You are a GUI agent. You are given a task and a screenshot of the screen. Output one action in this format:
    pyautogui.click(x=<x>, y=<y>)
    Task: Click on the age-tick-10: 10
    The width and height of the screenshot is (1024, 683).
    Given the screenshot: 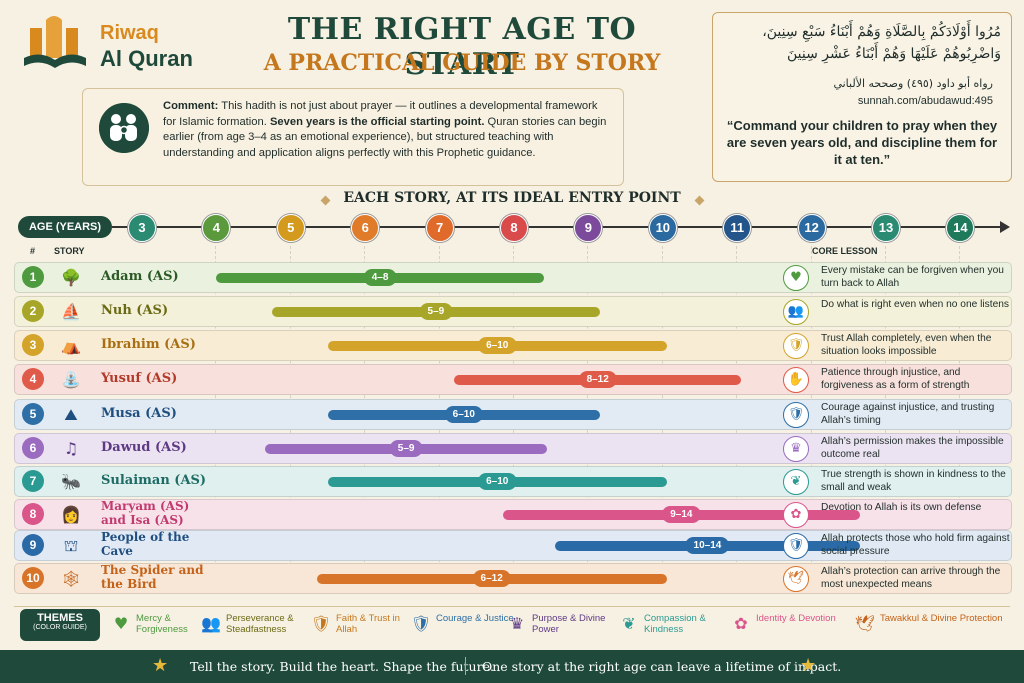 What is the action you would take?
    pyautogui.click(x=662, y=228)
    